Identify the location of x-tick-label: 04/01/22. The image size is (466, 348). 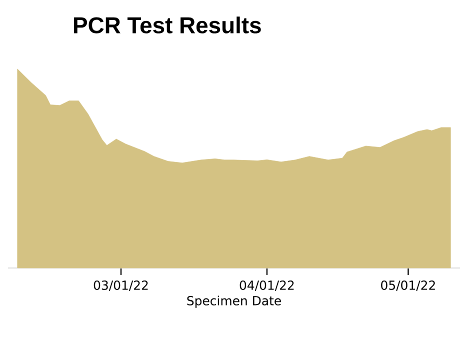
(267, 285).